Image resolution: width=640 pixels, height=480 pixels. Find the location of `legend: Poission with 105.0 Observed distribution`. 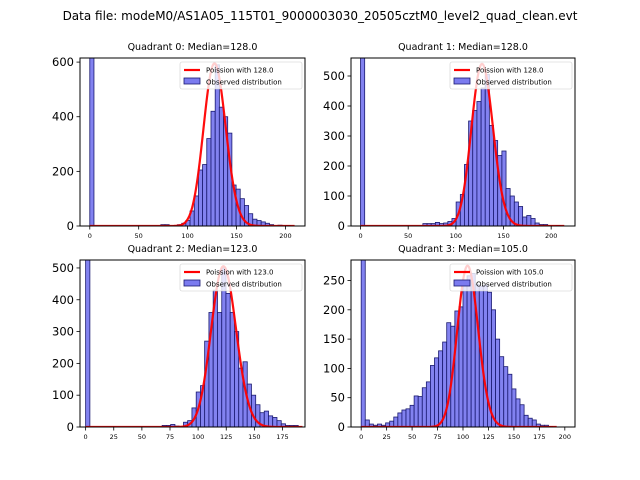

legend: Poission with 105.0 Observed distribution is located at coordinates (511, 277).